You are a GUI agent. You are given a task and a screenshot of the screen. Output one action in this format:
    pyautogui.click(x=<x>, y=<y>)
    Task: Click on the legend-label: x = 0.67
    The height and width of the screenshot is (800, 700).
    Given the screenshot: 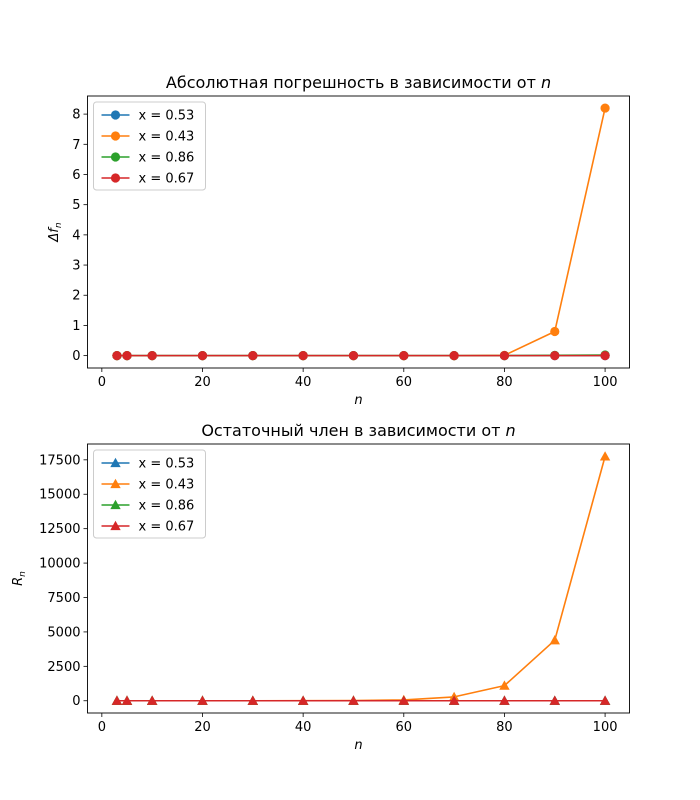 What is the action you would take?
    pyautogui.click(x=167, y=179)
    